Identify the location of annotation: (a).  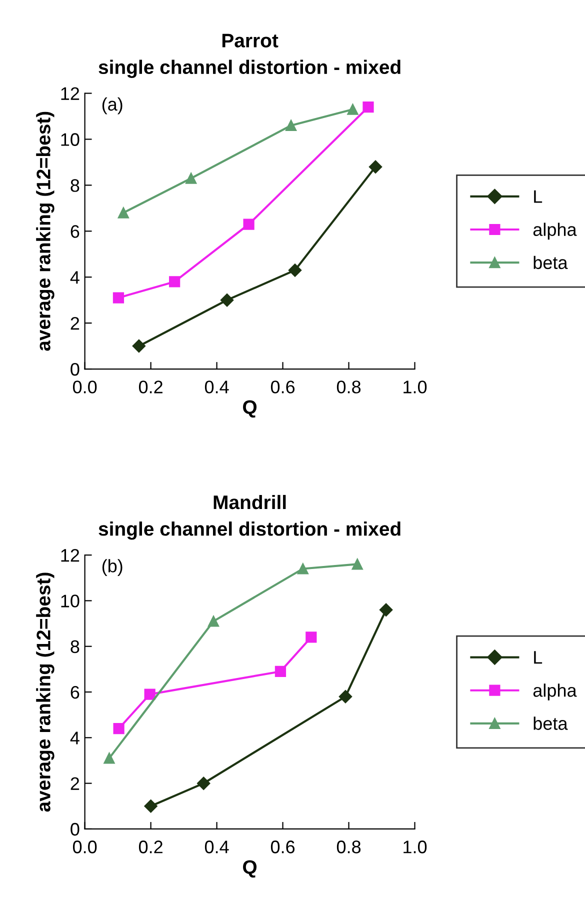
(112, 105).